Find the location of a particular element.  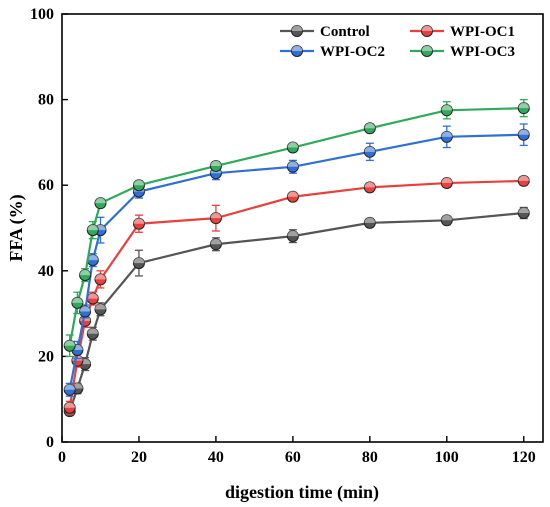

legend-entry: Control is located at coordinates (325, 32).